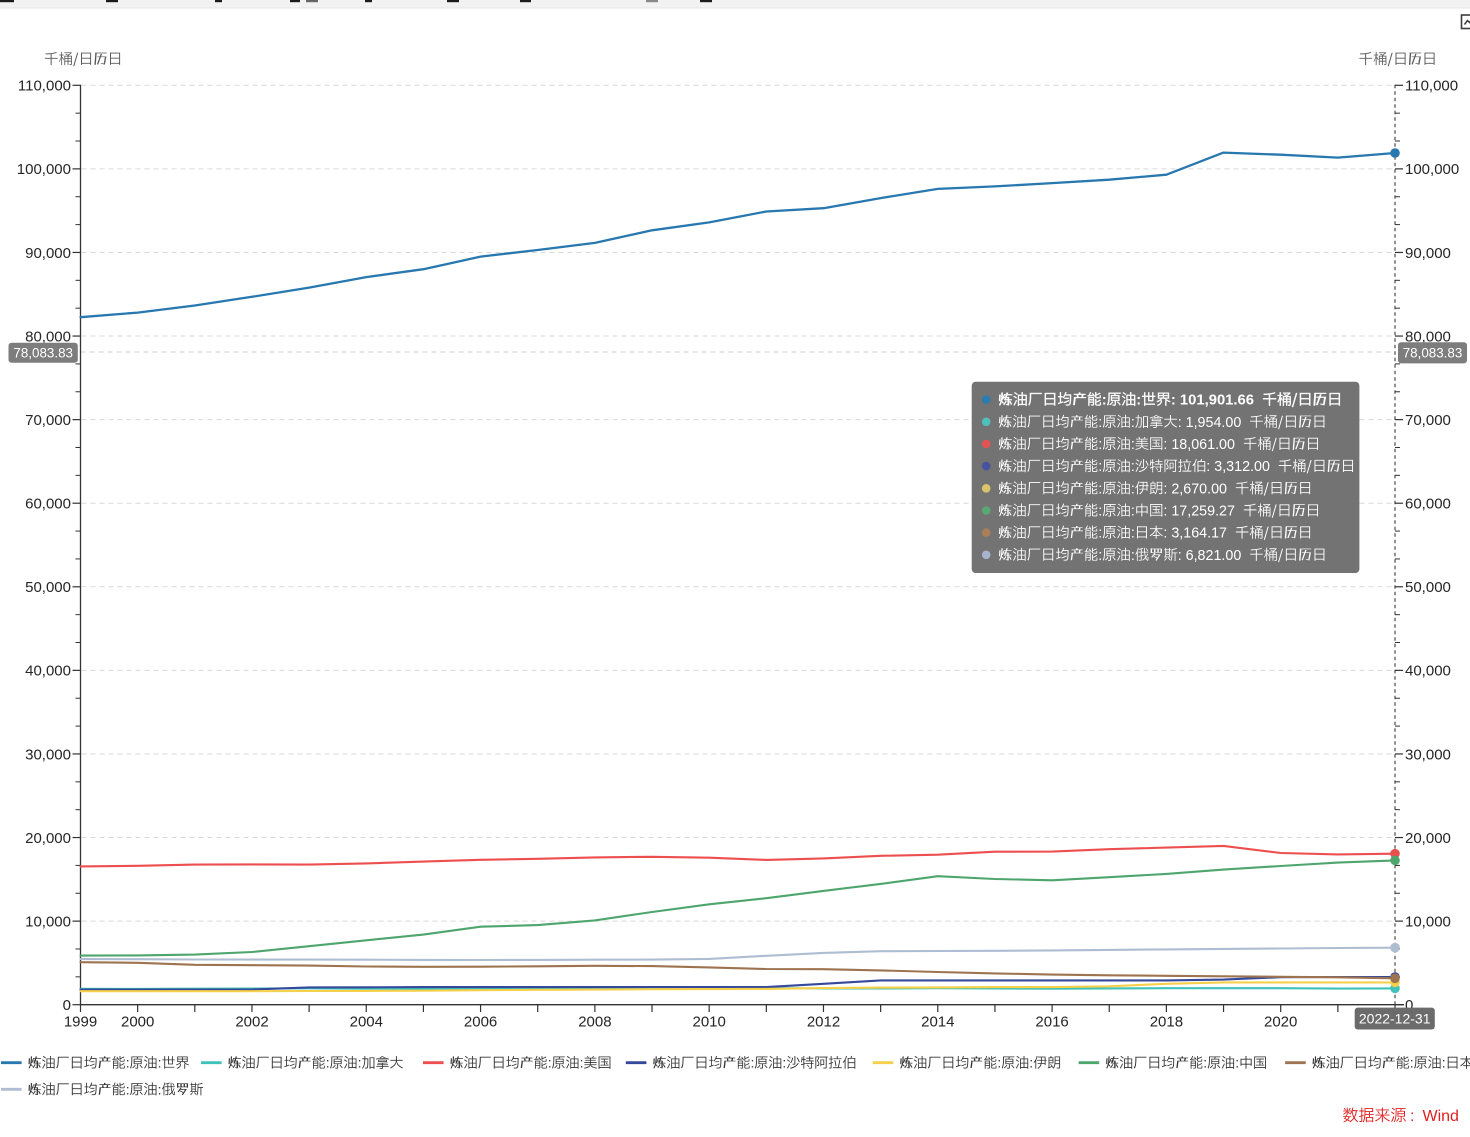 The width and height of the screenshot is (1470, 1137). Describe the element at coordinates (823, 1022) in the screenshot. I see `svg-text: 2012` at that location.